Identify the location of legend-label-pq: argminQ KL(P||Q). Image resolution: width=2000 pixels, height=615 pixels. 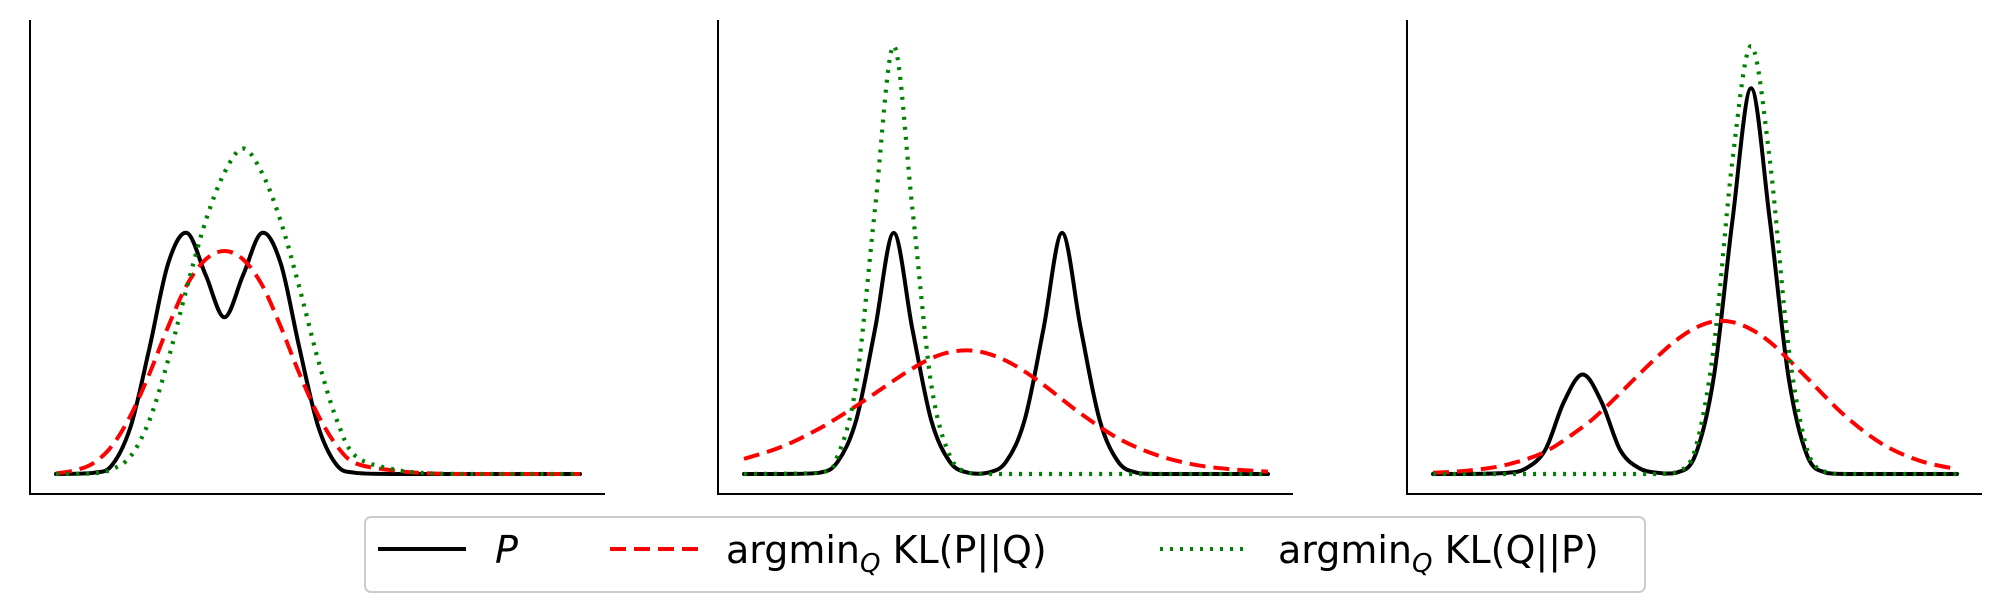
(886, 553).